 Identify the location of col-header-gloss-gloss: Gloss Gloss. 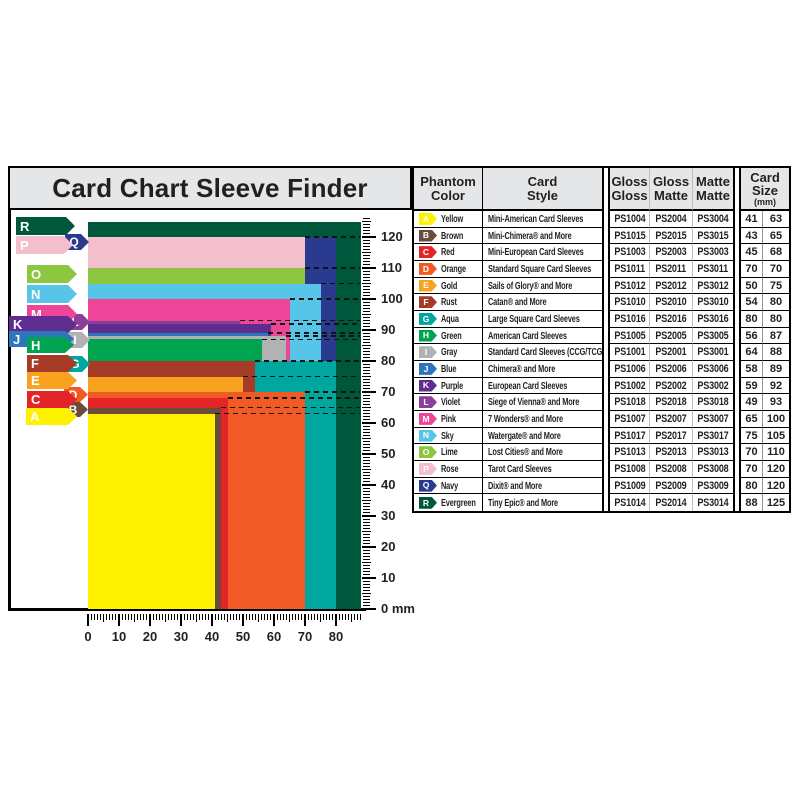
(630, 189).